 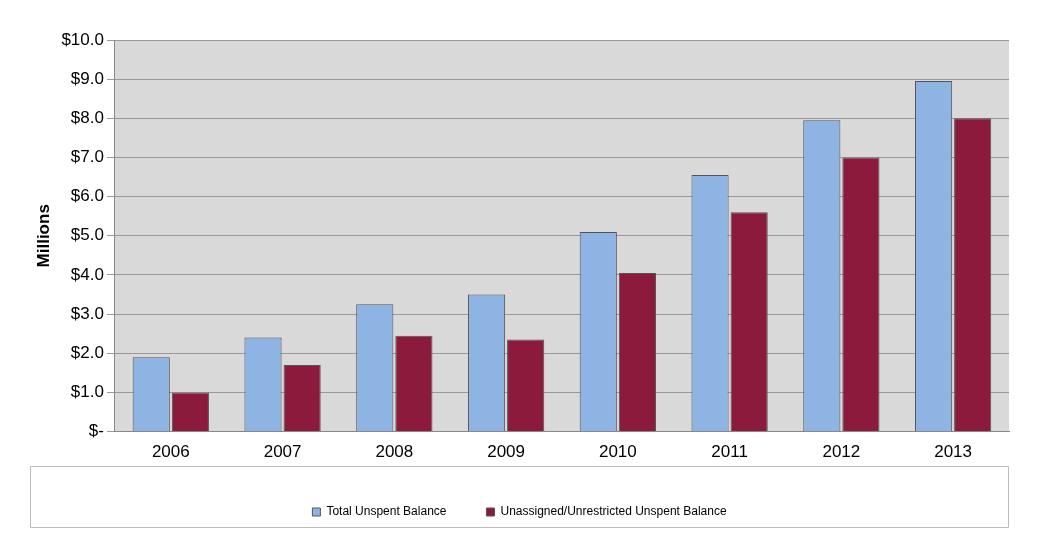 What do you see at coordinates (617, 452) in the screenshot?
I see `x-tick-label: 2010` at bounding box center [617, 452].